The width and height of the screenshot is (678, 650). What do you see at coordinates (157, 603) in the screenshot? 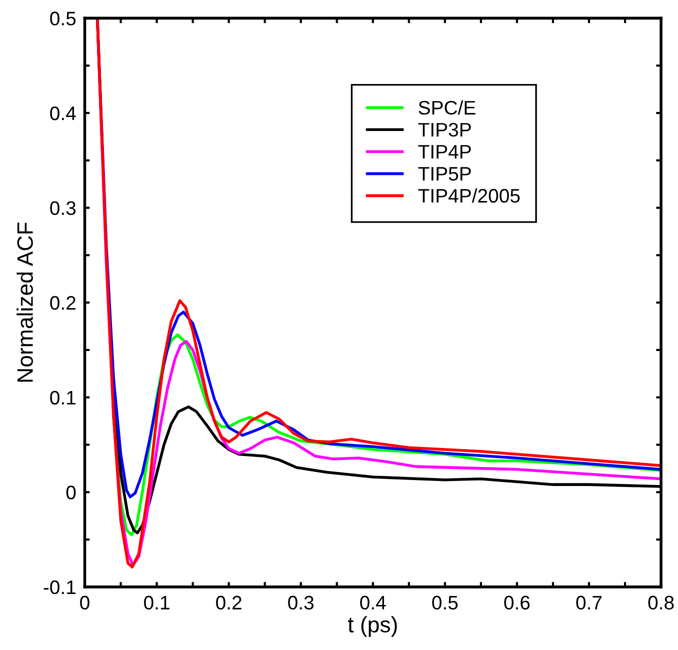
I see `x-tick-label: 0.1` at bounding box center [157, 603].